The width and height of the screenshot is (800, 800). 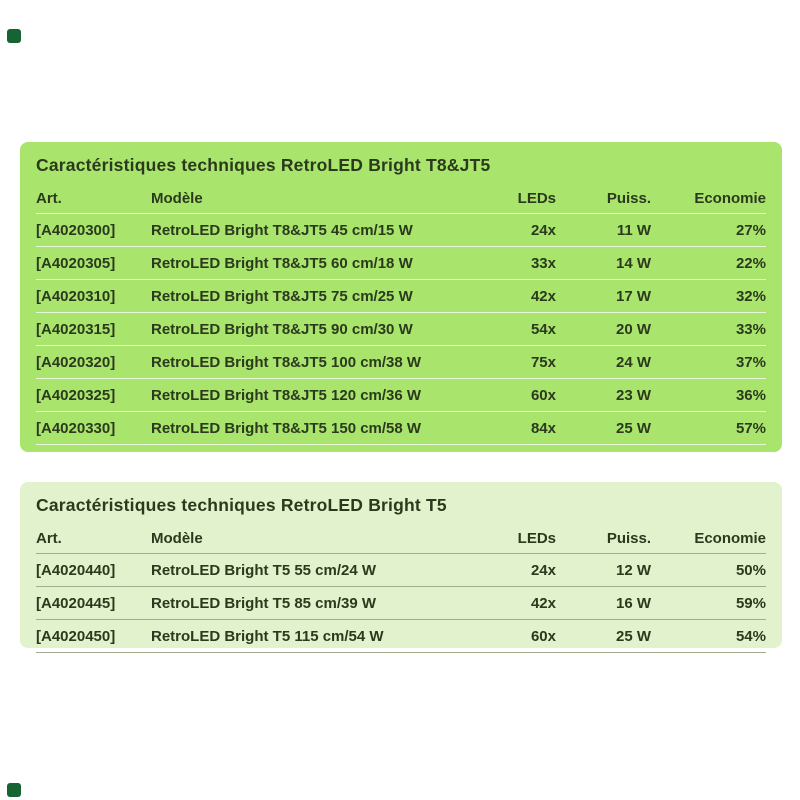 What do you see at coordinates (750, 362) in the screenshot?
I see `economie-cell: 37%` at bounding box center [750, 362].